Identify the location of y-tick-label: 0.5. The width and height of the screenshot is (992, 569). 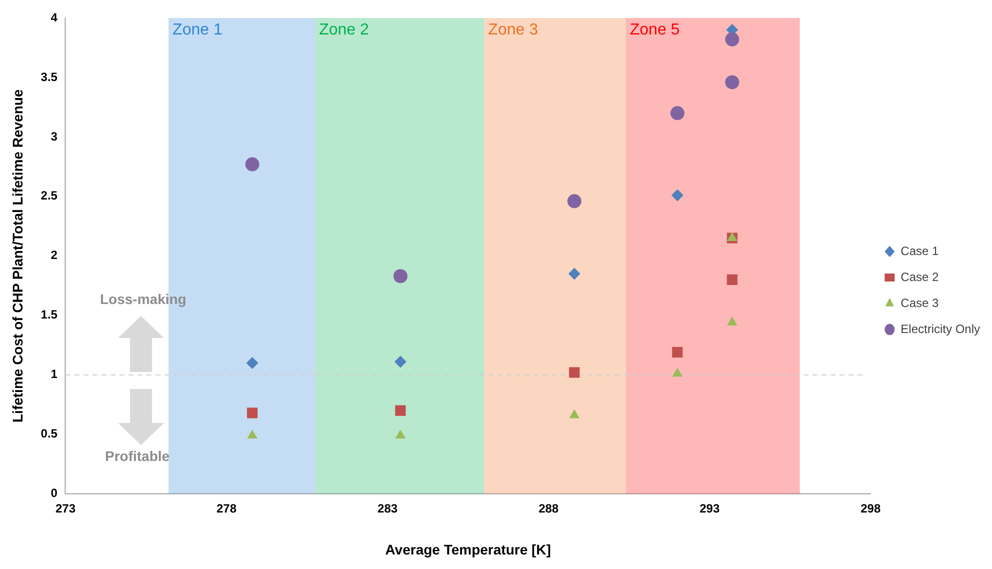
(49, 433).